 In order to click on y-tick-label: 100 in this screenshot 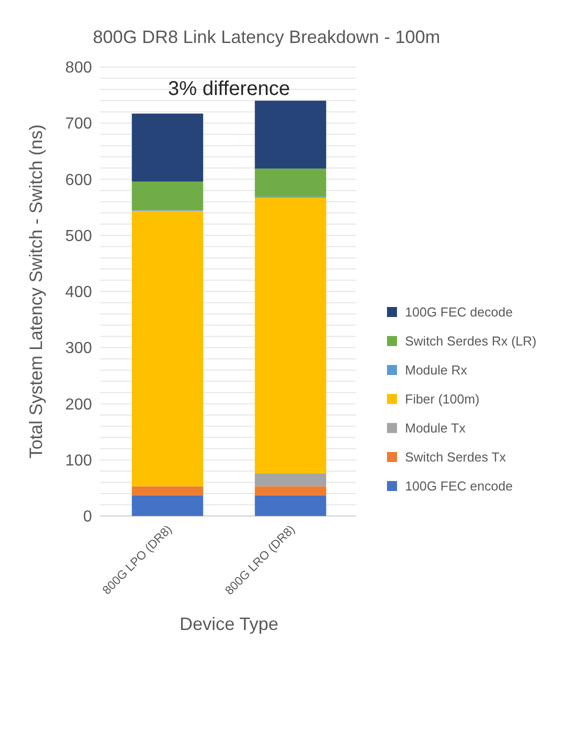, I will do `click(78, 461)`.